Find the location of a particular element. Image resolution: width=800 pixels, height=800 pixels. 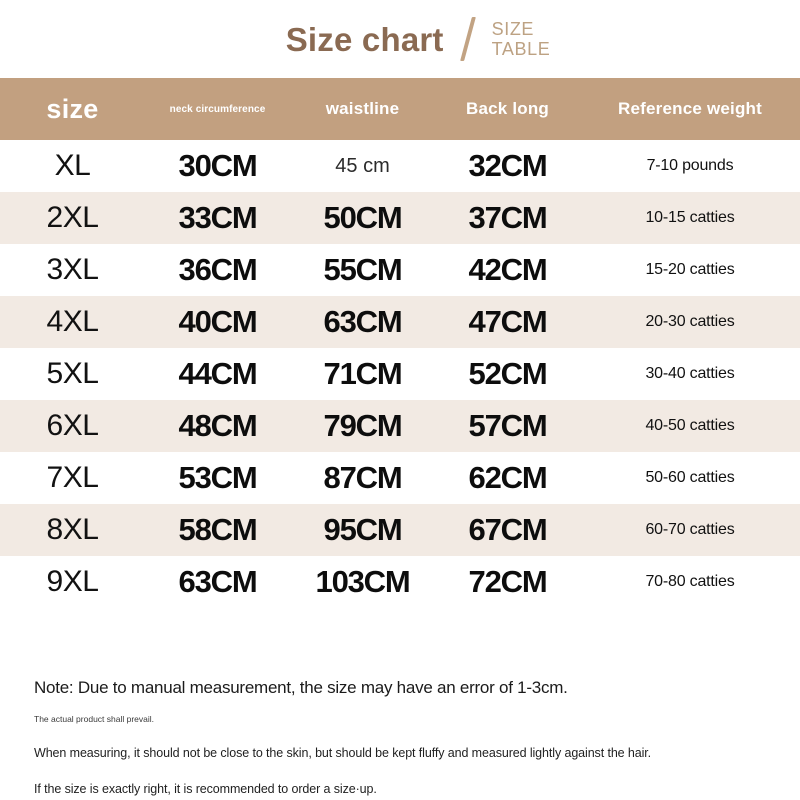

column-header-weight: Reference weight is located at coordinates (690, 108).